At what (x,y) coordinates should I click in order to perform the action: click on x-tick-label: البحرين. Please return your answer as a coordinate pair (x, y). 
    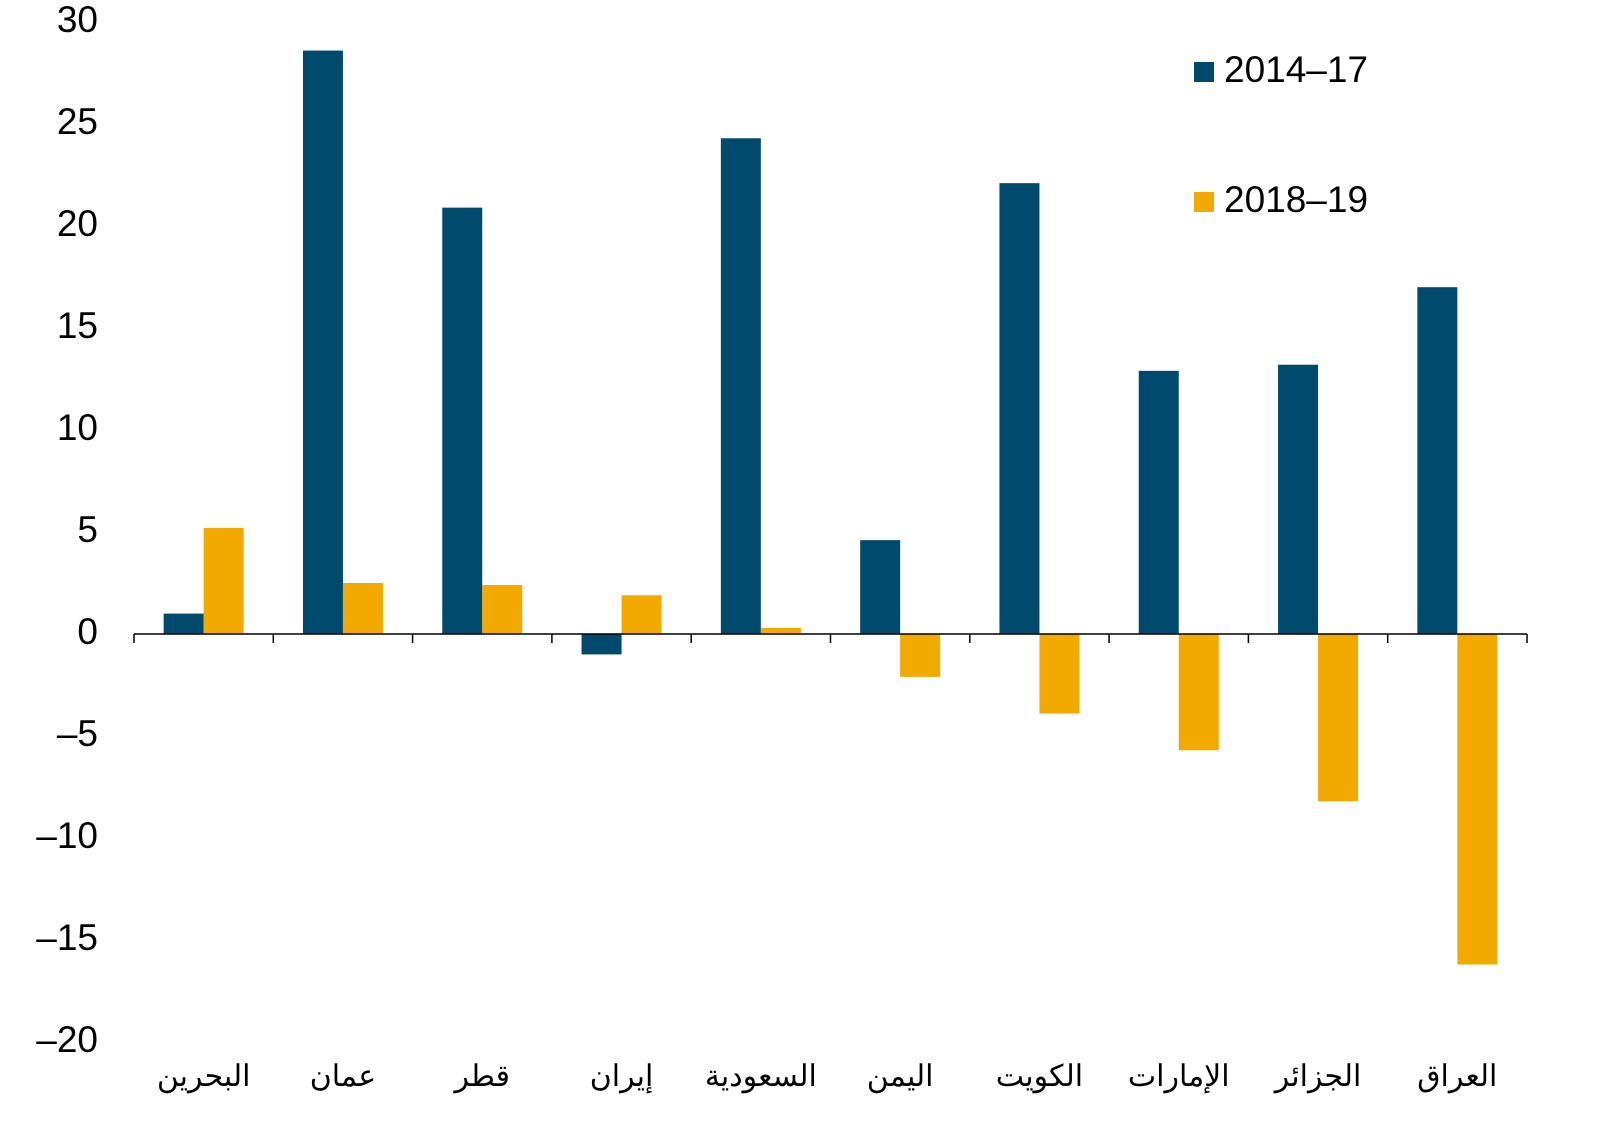
    Looking at the image, I should click on (204, 1077).